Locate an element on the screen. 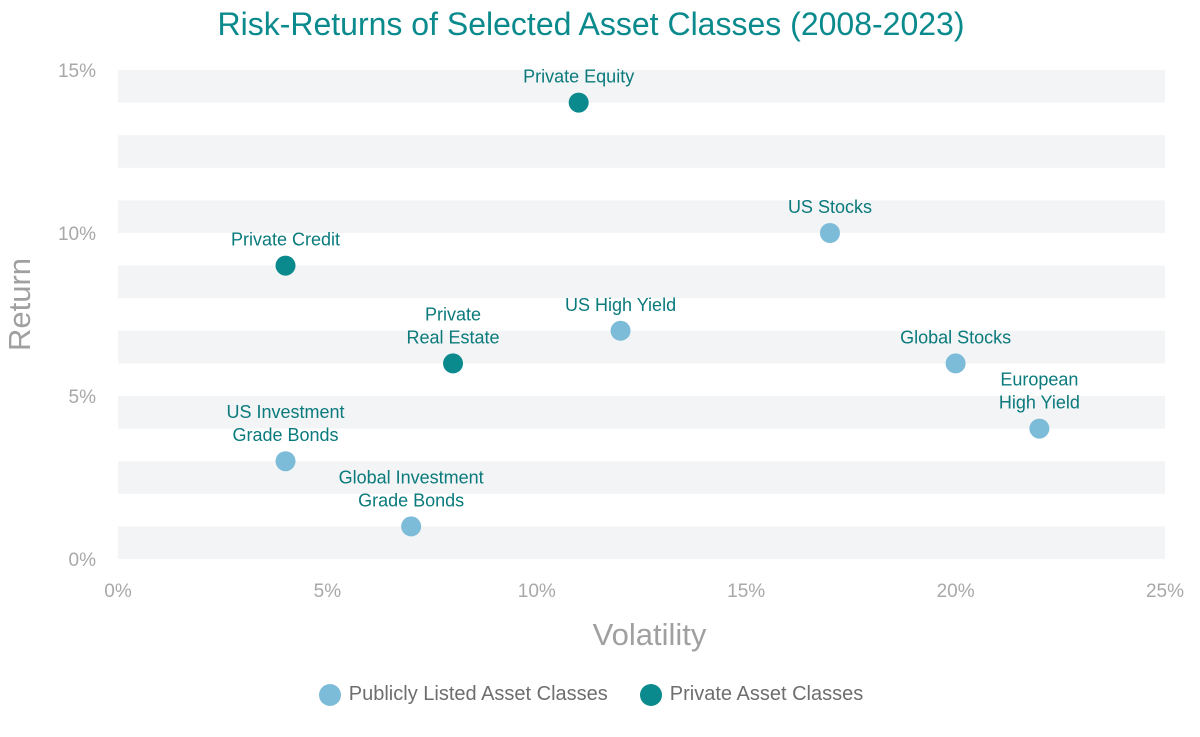  point-label: Private Credit is located at coordinates (285, 240).